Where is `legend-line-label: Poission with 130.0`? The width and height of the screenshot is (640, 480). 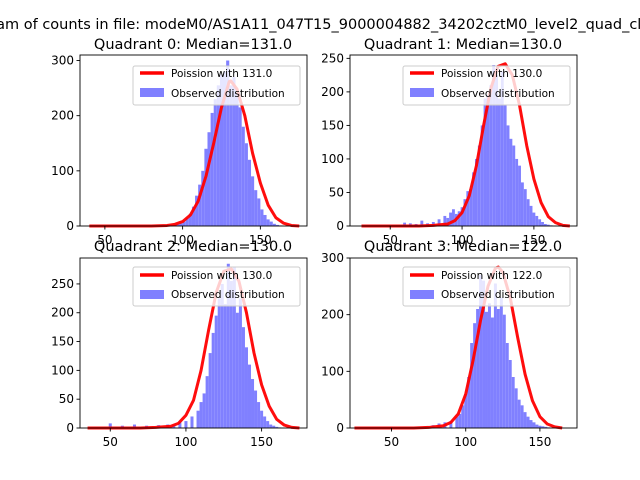 legend-line-label: Poission with 130.0 is located at coordinates (491, 74).